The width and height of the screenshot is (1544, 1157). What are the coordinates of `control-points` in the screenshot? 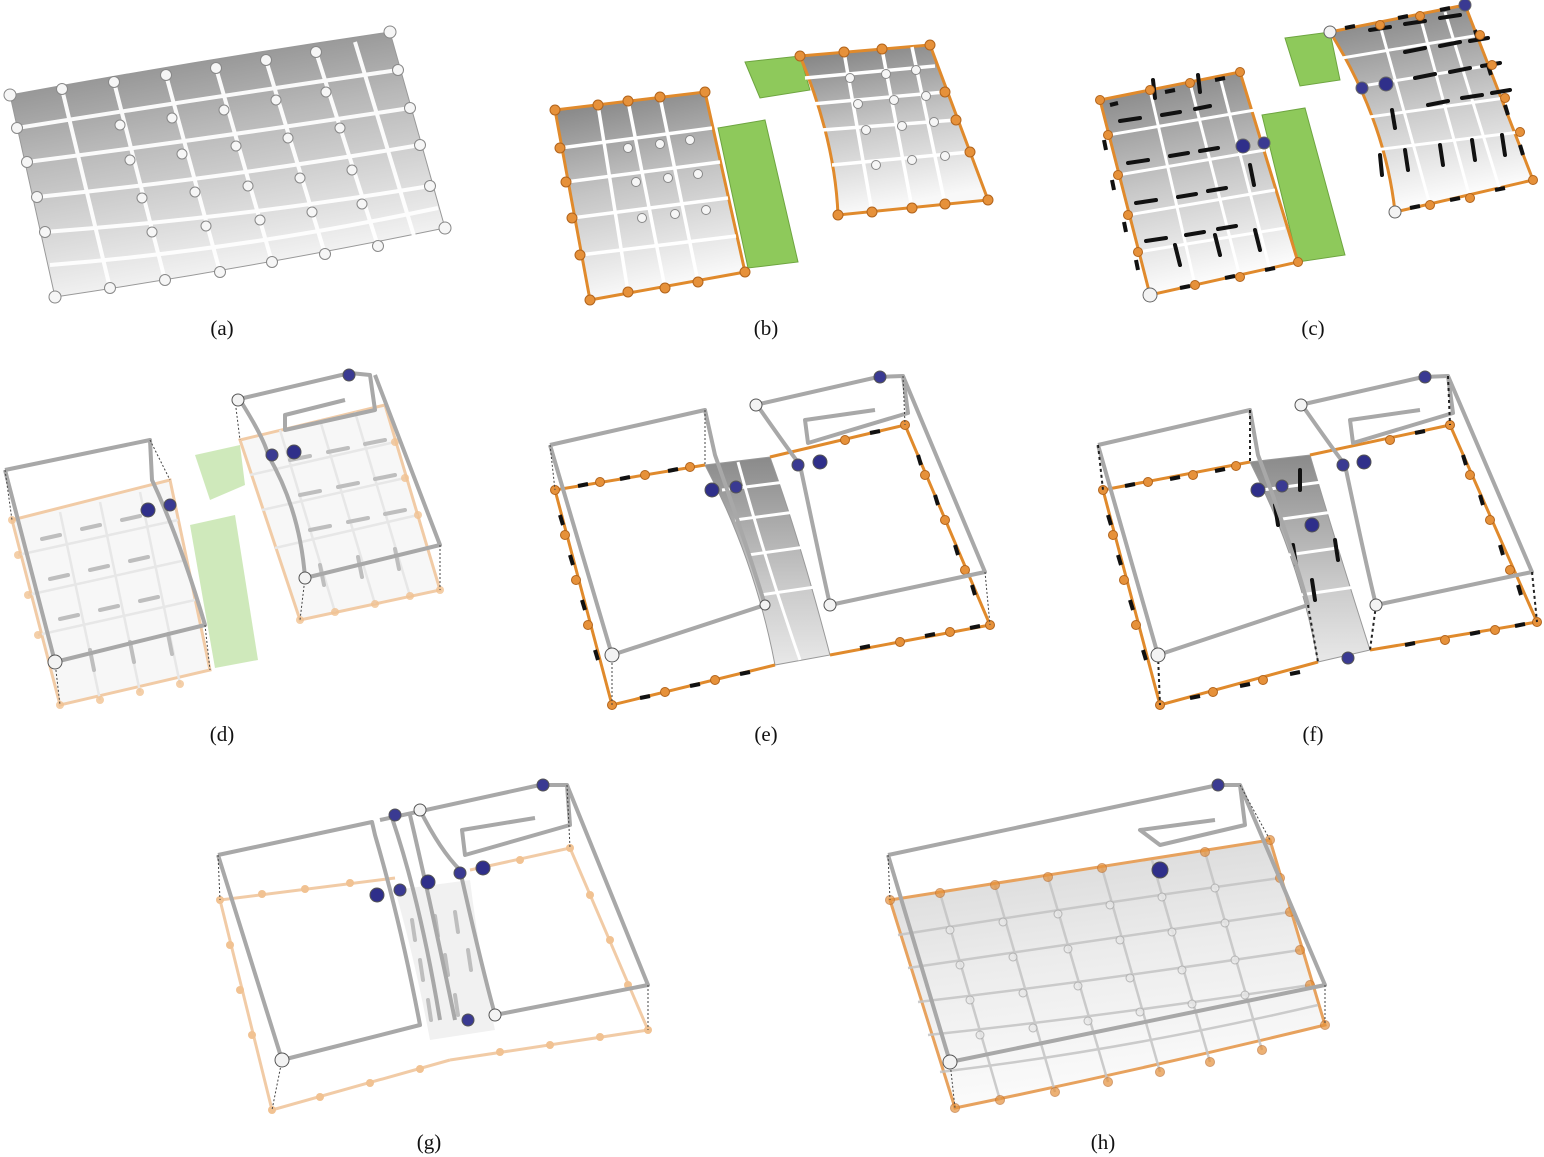 It's located at (227, 164).